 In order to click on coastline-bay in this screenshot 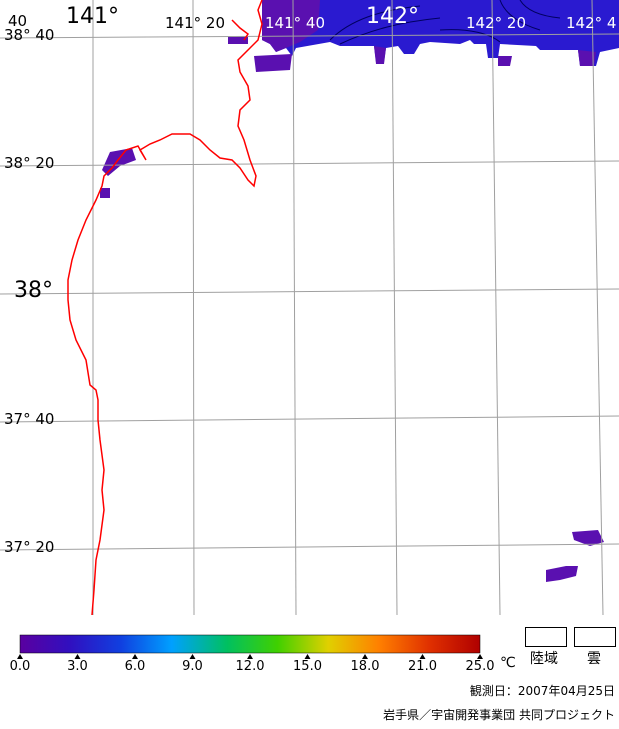, I will do `click(240, 30)`.